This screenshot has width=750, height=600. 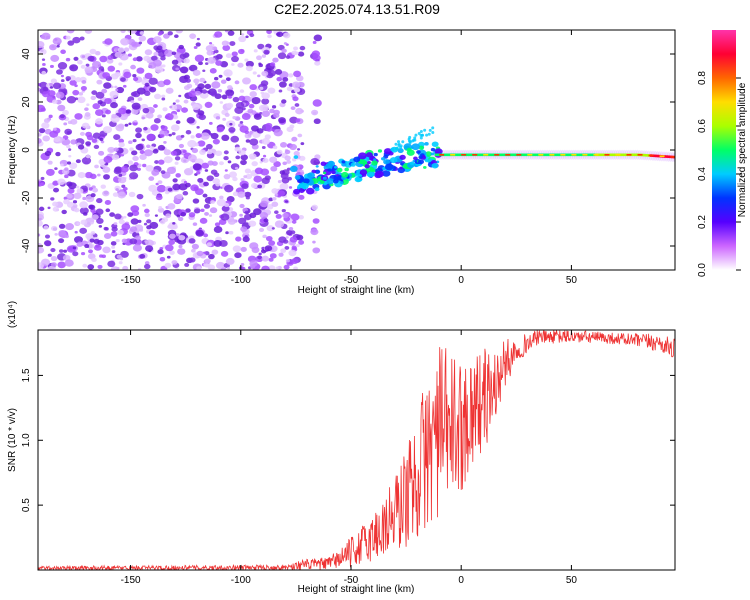 What do you see at coordinates (356, 290) in the screenshot?
I see `spectrogram-x-axis-label: Height of straight line (km)` at bounding box center [356, 290].